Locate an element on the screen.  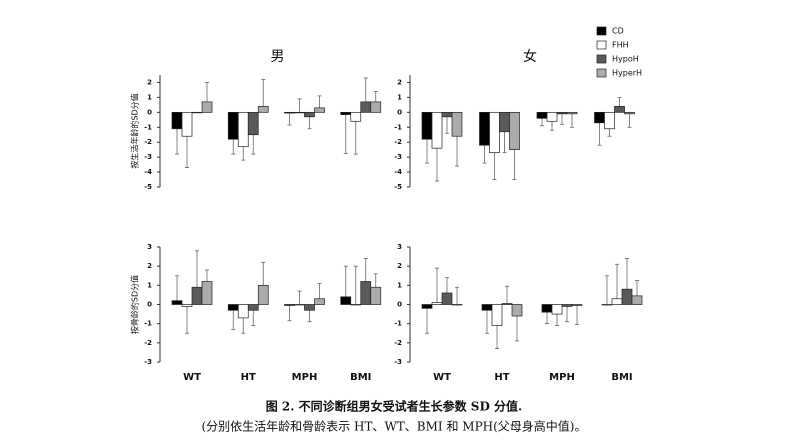
legend-label: HypoH is located at coordinates (625, 59).